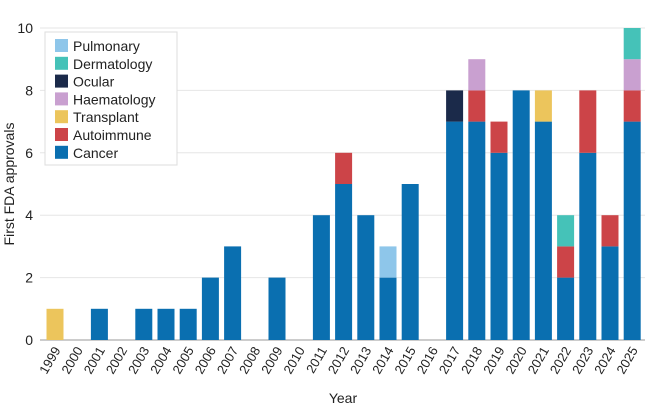 This screenshot has width=650, height=415. What do you see at coordinates (29, 278) in the screenshot?
I see `y-tick-label: 2` at bounding box center [29, 278].